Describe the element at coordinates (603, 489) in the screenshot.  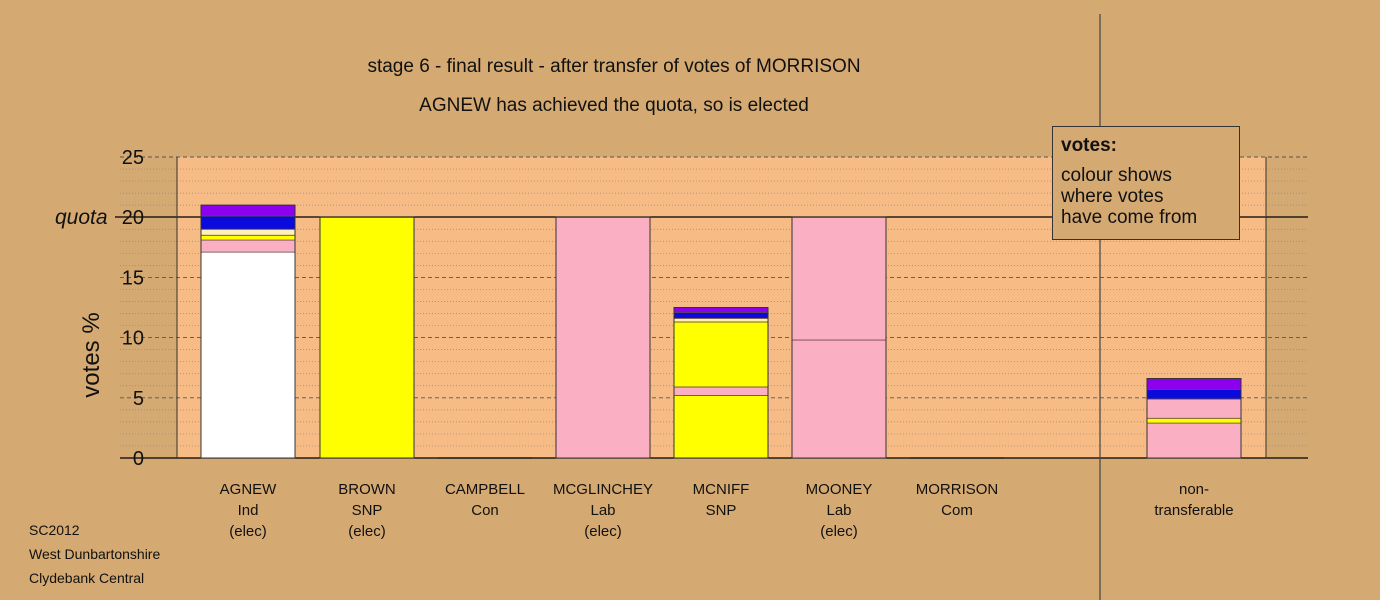
I see `x-tick-label: MCGLINCHEY` at that location.